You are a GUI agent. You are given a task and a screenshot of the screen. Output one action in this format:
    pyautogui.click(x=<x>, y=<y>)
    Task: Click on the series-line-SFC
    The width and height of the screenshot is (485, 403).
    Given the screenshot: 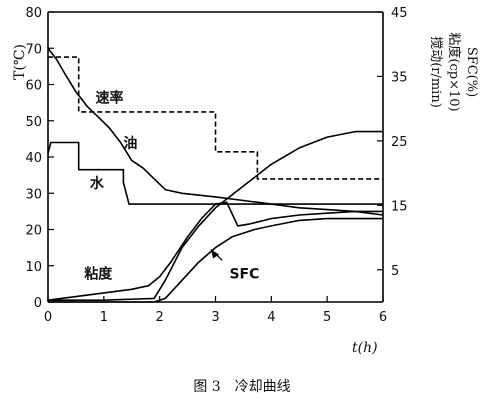 What is the action you would take?
    pyautogui.click(x=215, y=260)
    